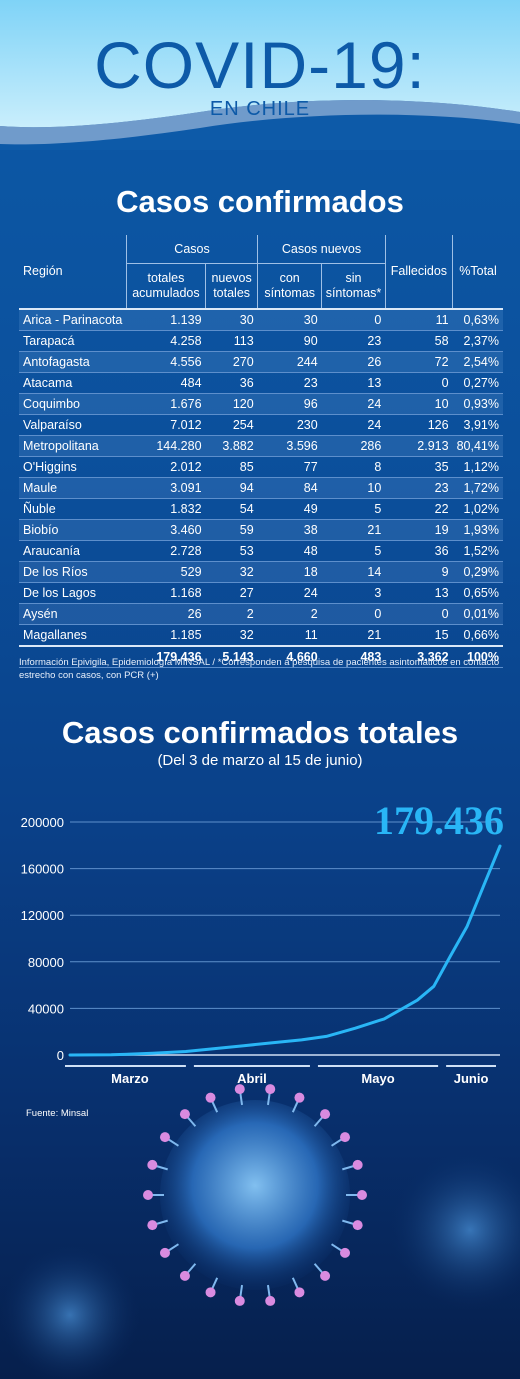 This screenshot has height=1379, width=520. I want to click on cell-con: 3.596, so click(289, 446).